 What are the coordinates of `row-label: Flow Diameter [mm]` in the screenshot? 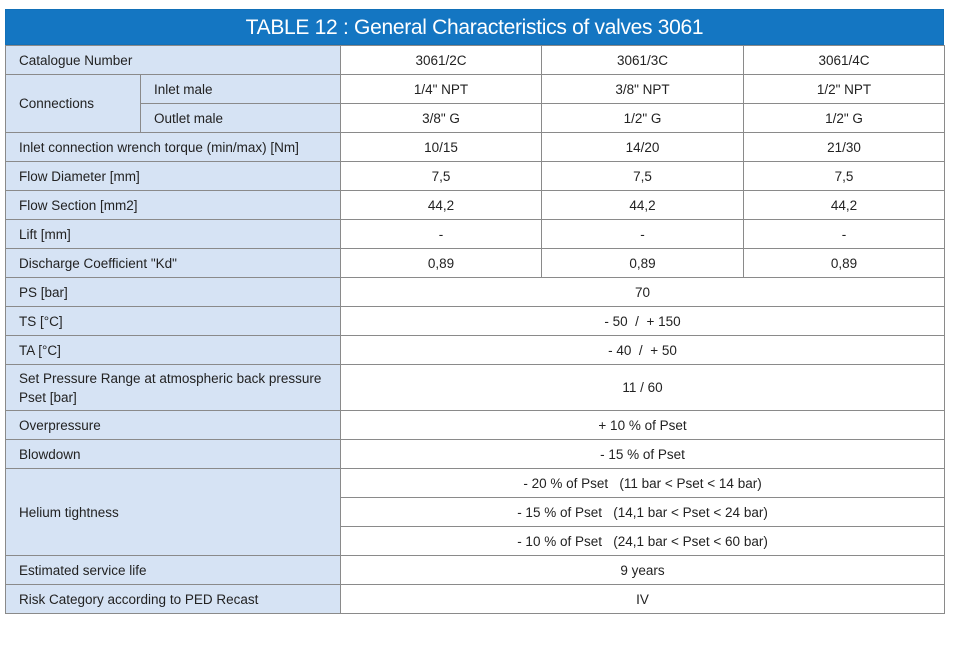 It's located at (173, 176).